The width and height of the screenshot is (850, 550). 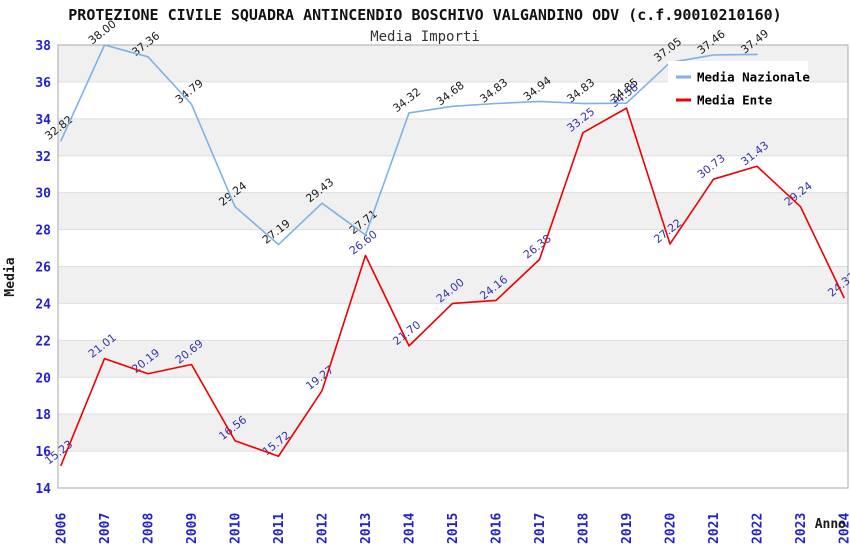 I want to click on legend-item-media-nazionale: Media Nazionale, so click(x=743, y=77).